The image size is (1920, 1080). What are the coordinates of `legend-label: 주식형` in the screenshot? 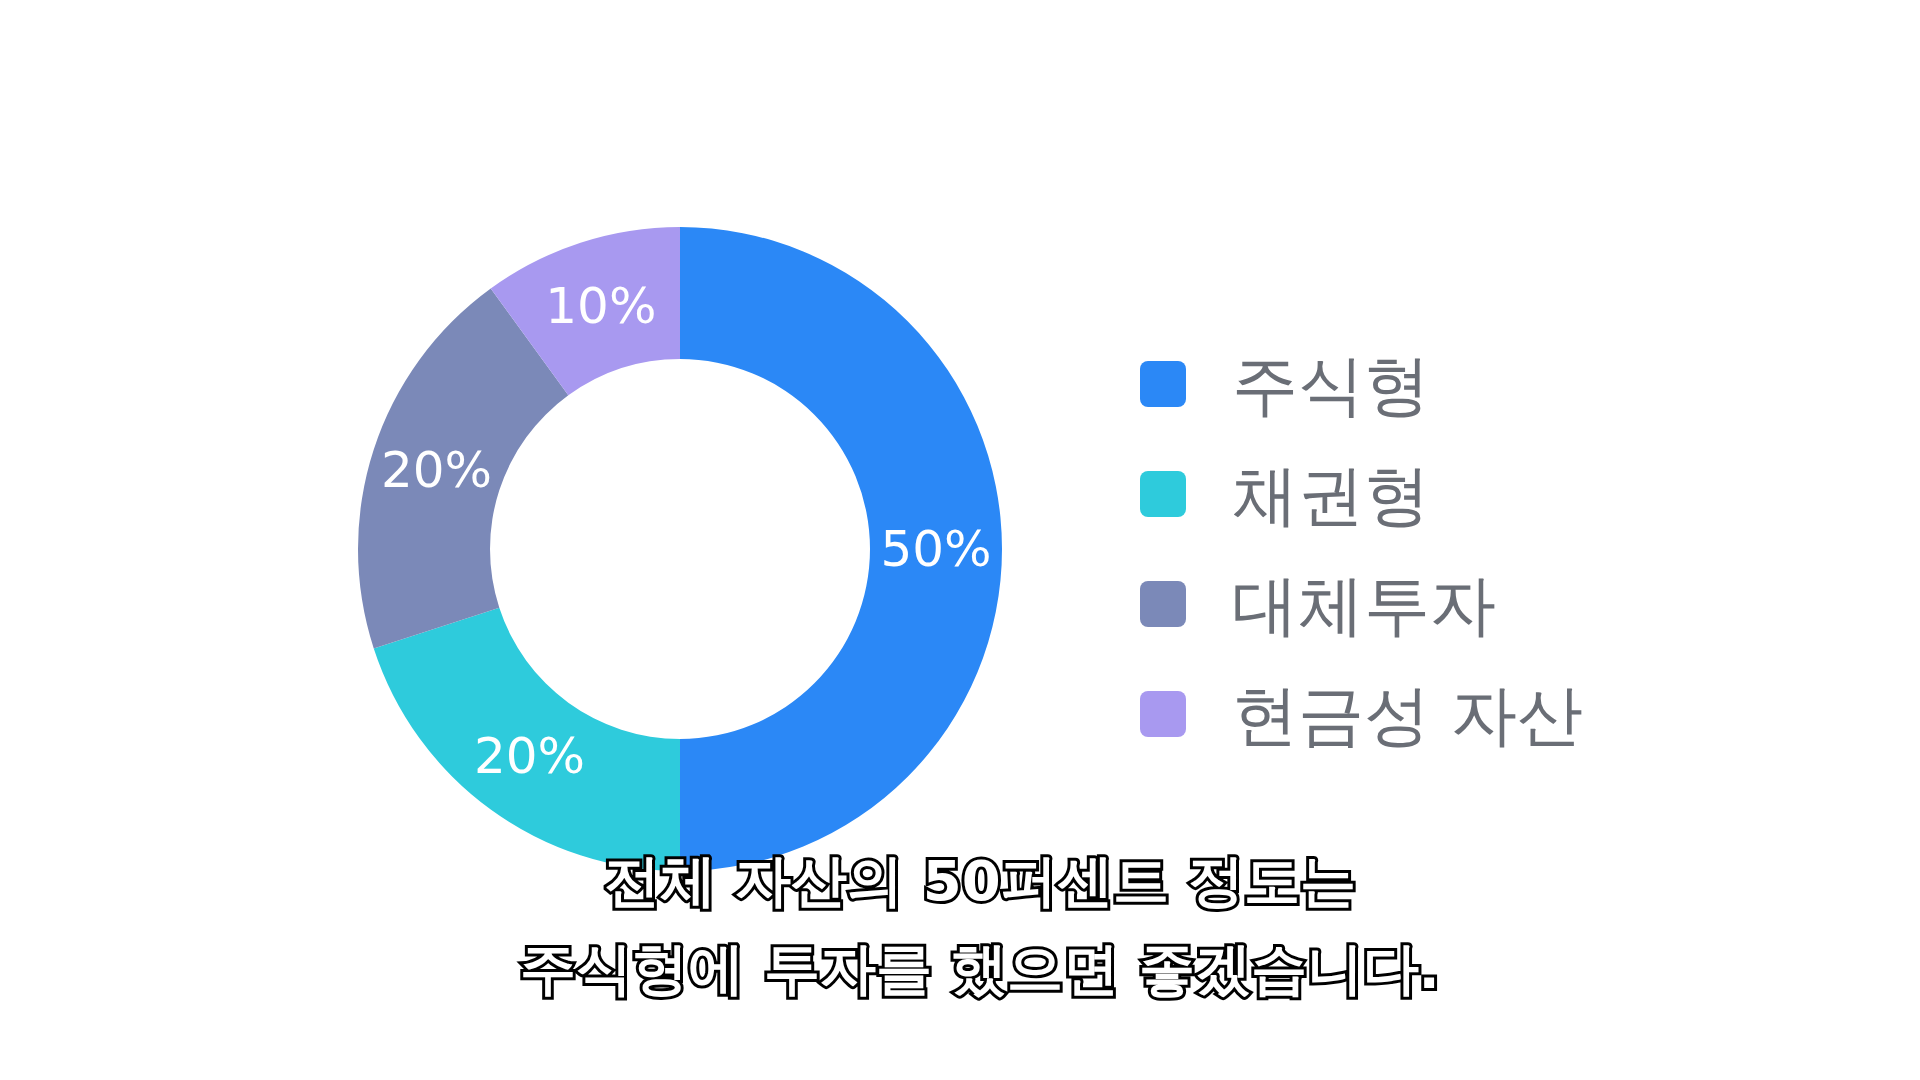 It's located at (1331, 385).